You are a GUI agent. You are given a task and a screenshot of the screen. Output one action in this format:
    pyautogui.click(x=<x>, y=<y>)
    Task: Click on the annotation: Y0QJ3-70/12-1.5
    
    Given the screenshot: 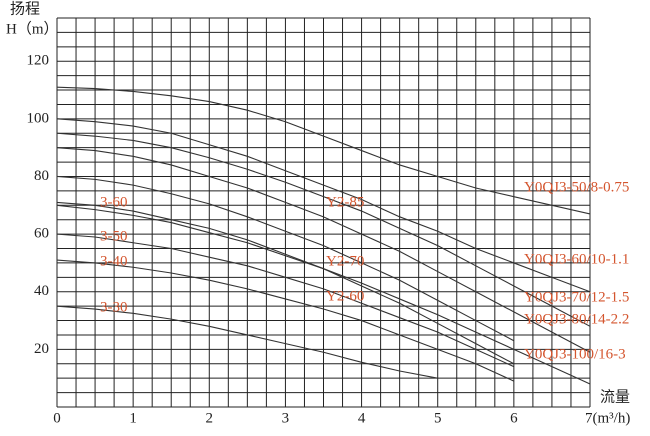 What is the action you would take?
    pyautogui.click(x=576, y=297)
    